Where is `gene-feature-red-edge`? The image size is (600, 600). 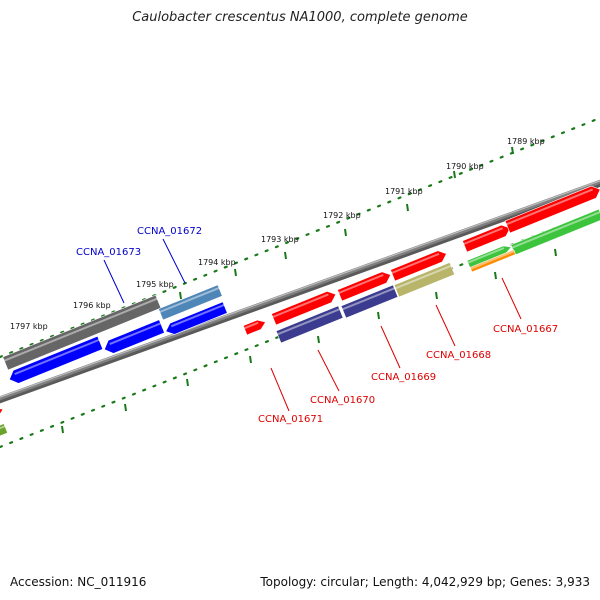
gene-feature-red-edge is located at coordinates (2, 411).